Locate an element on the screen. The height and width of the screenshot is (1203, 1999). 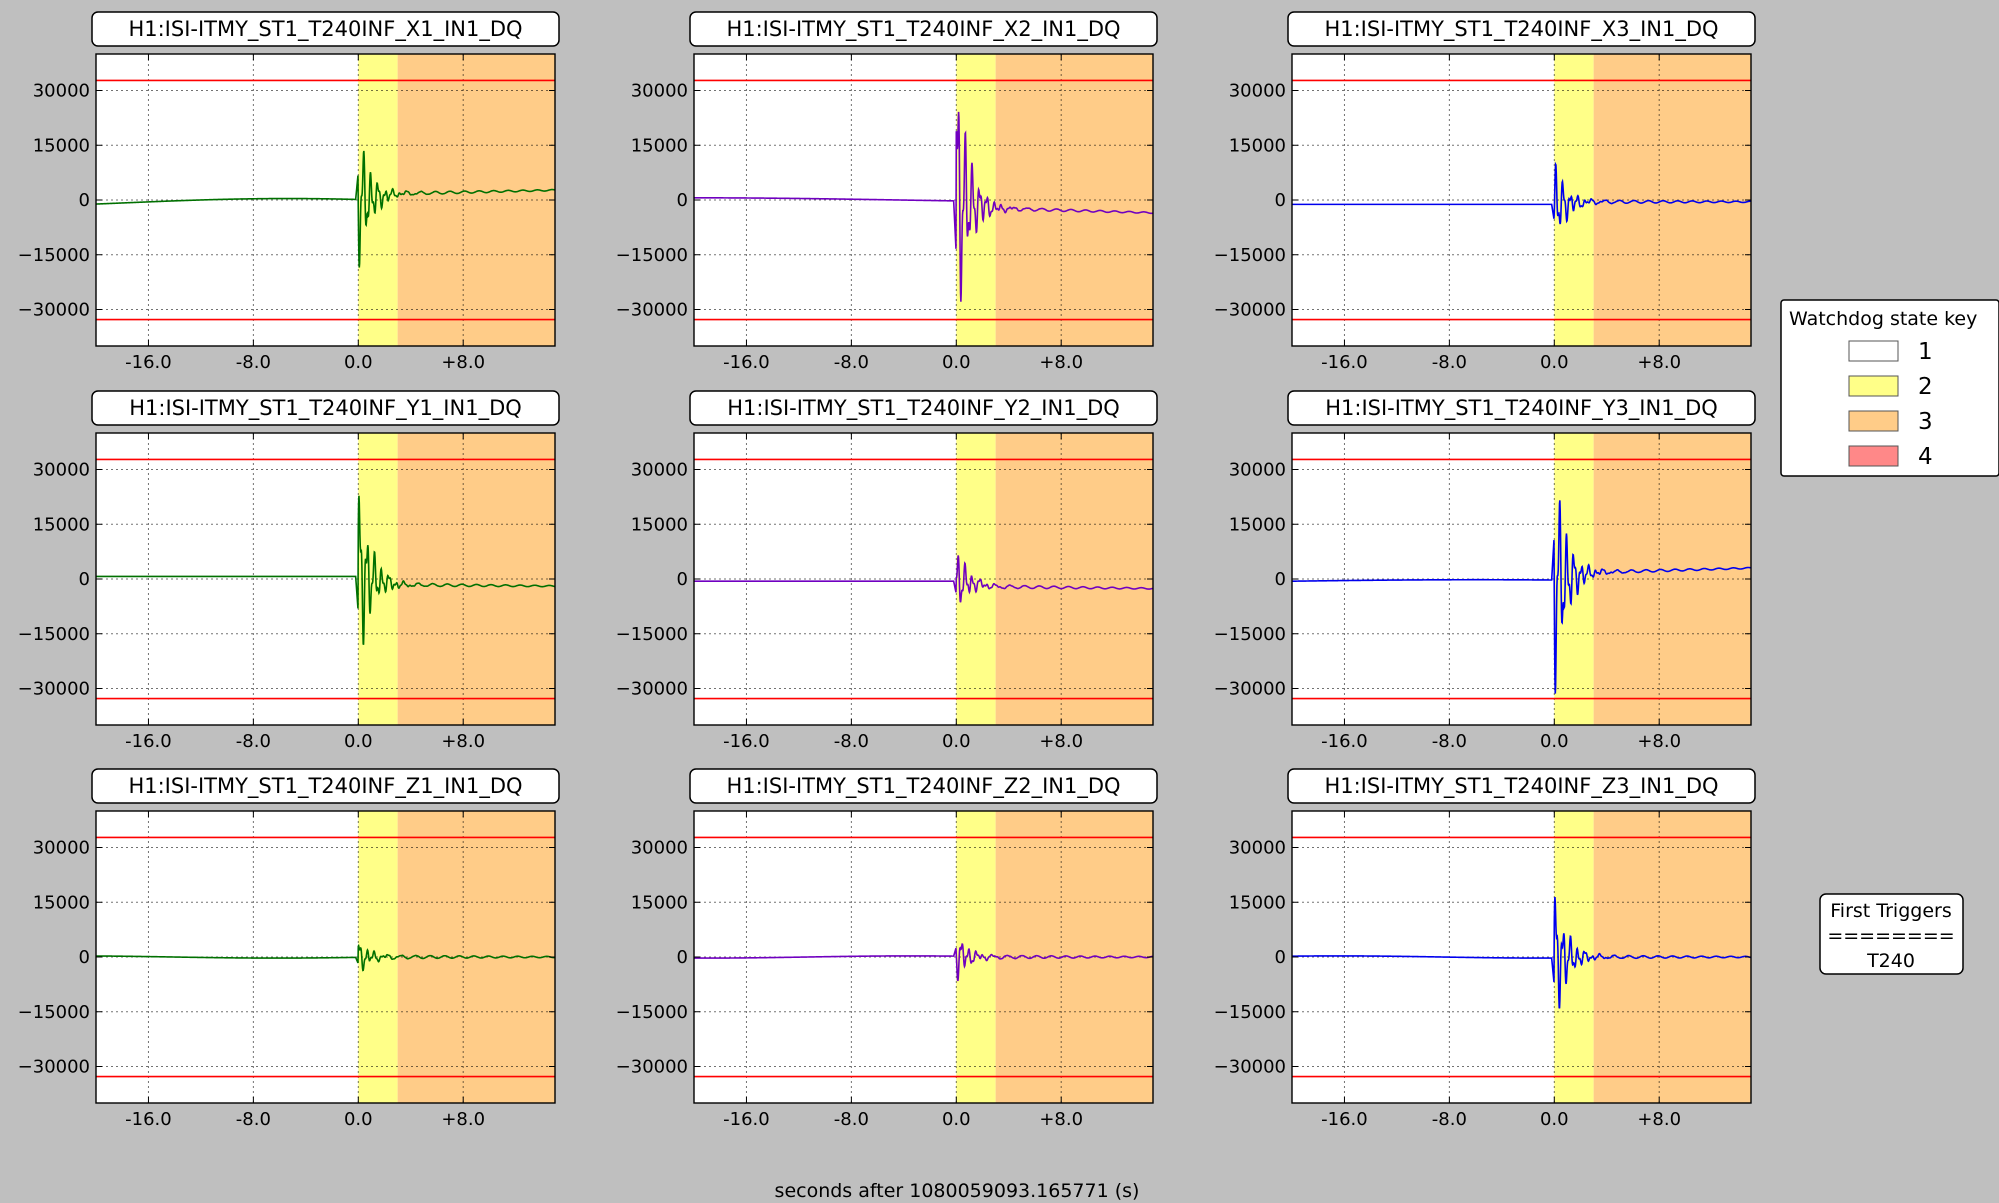
legend: Watchdog state key 1 2 3 4 is located at coordinates (1889, 388).